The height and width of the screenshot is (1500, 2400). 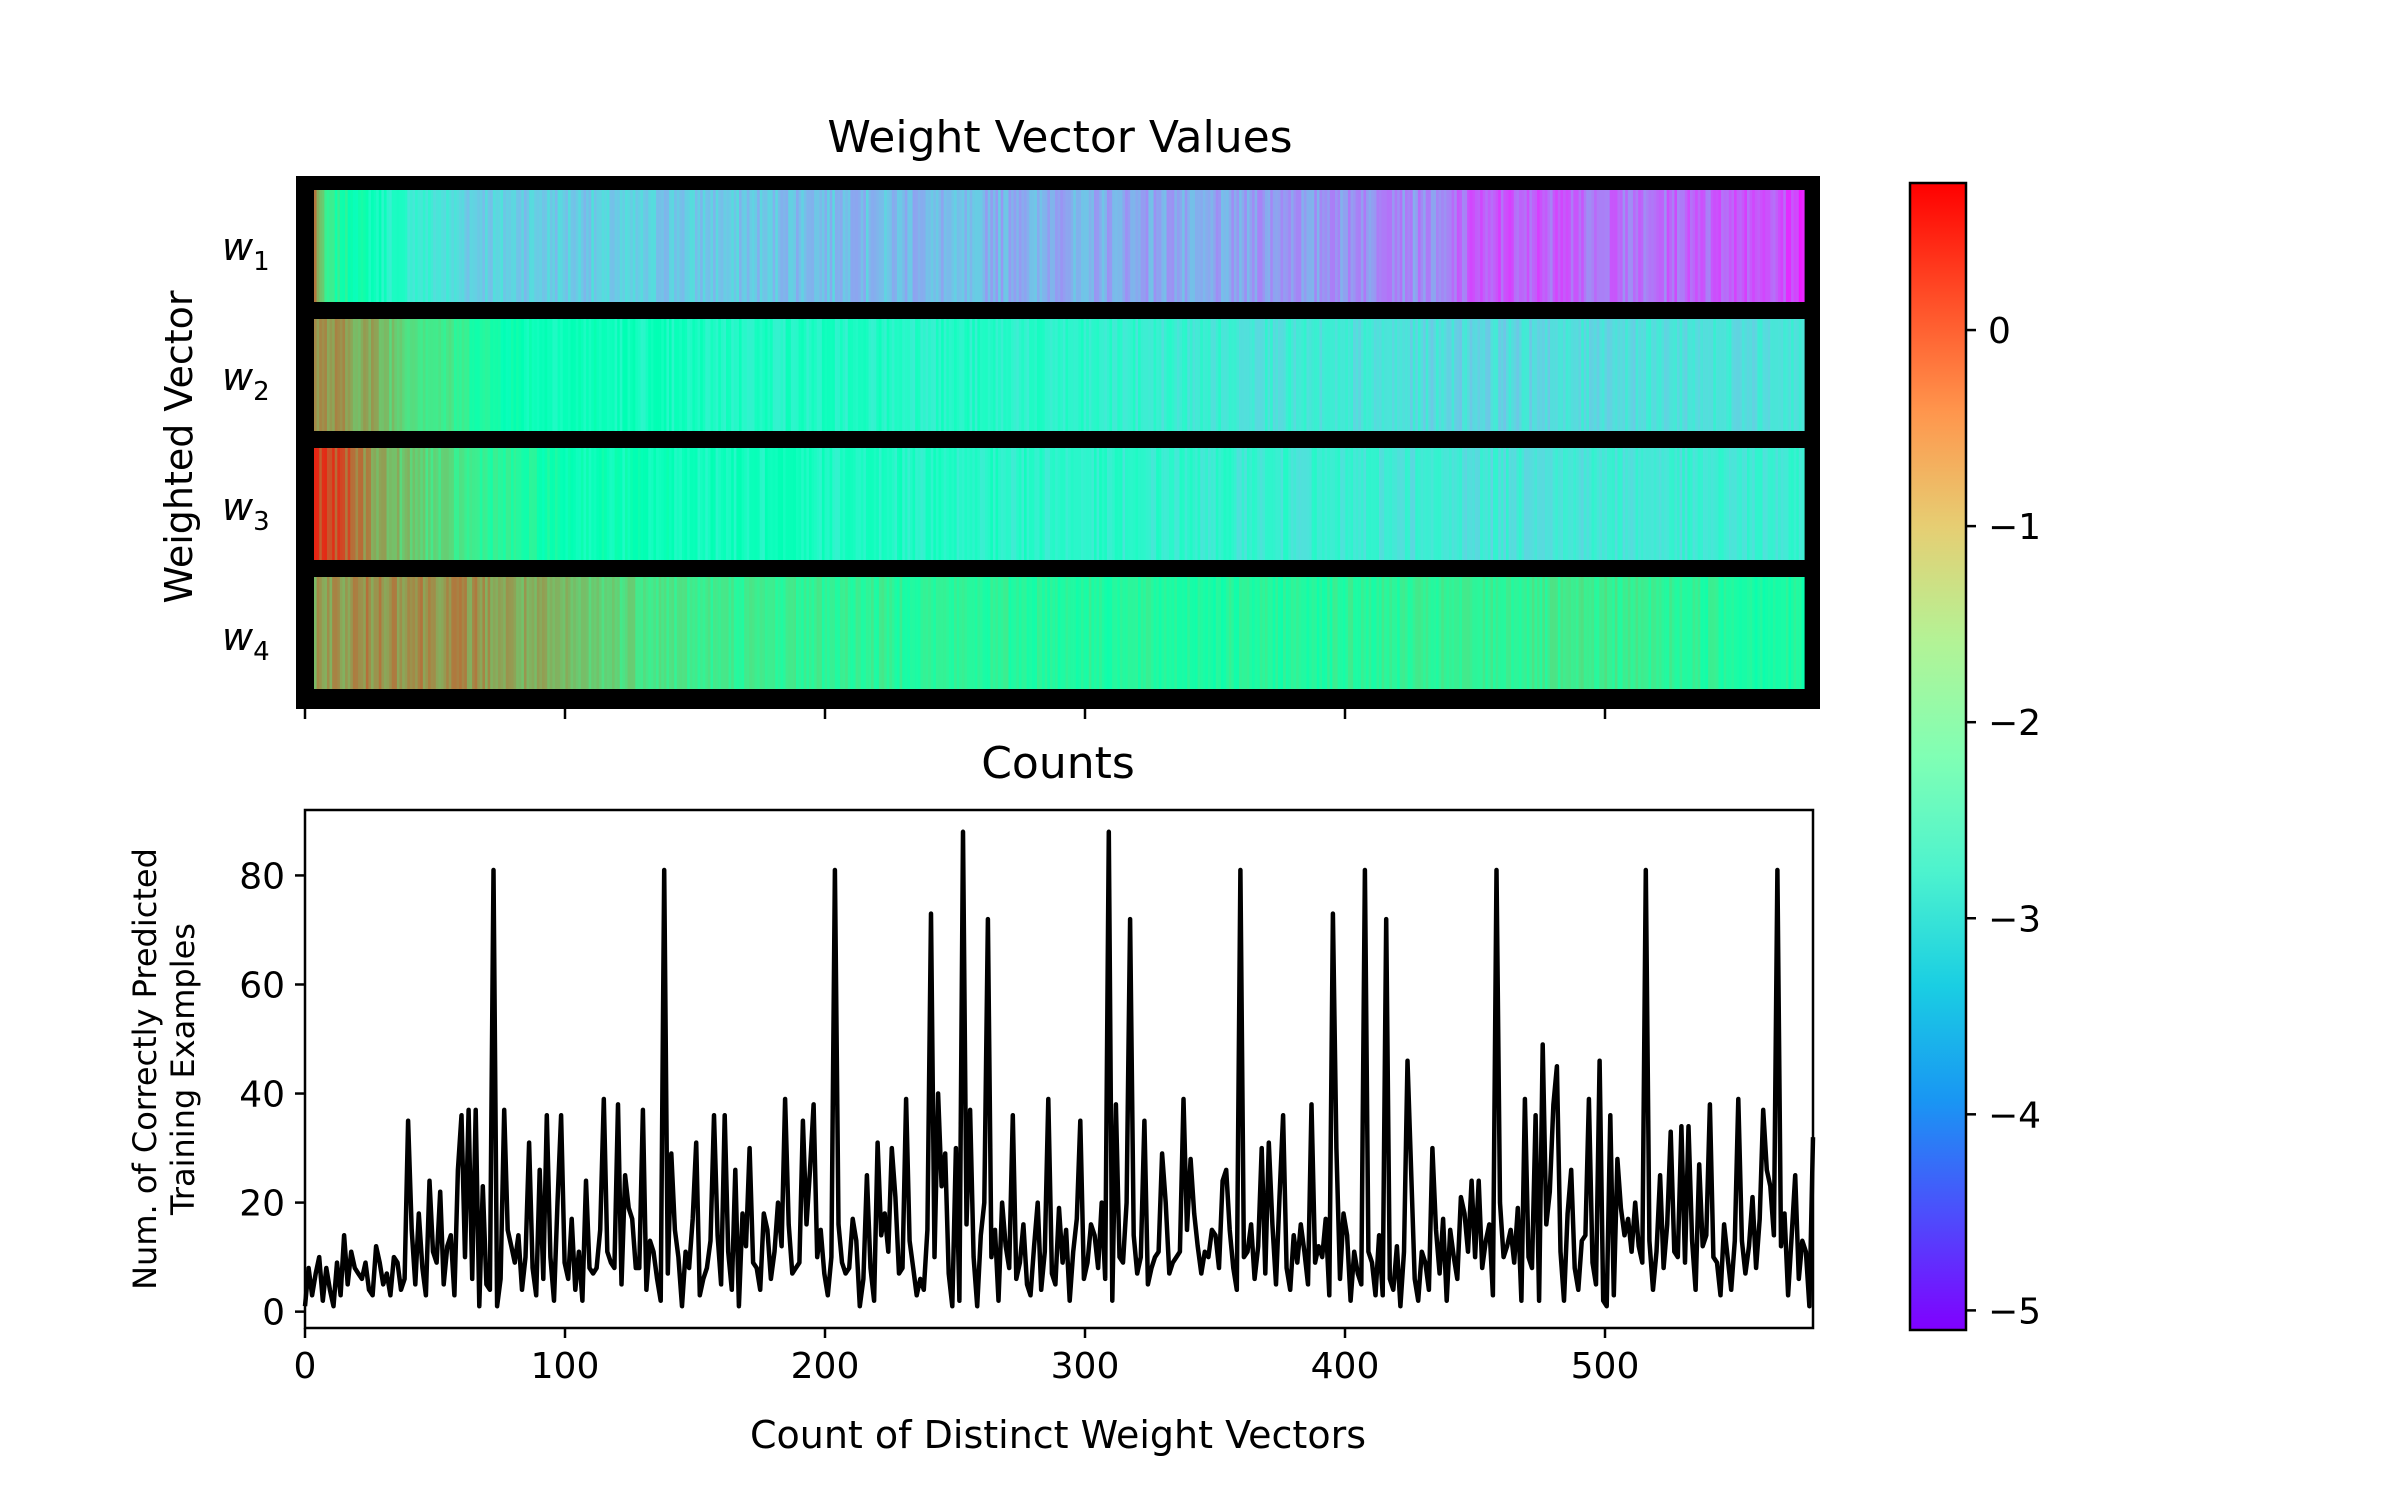 I want to click on counts-ylabel-line2: Training Examples, so click(x=183, y=1069).